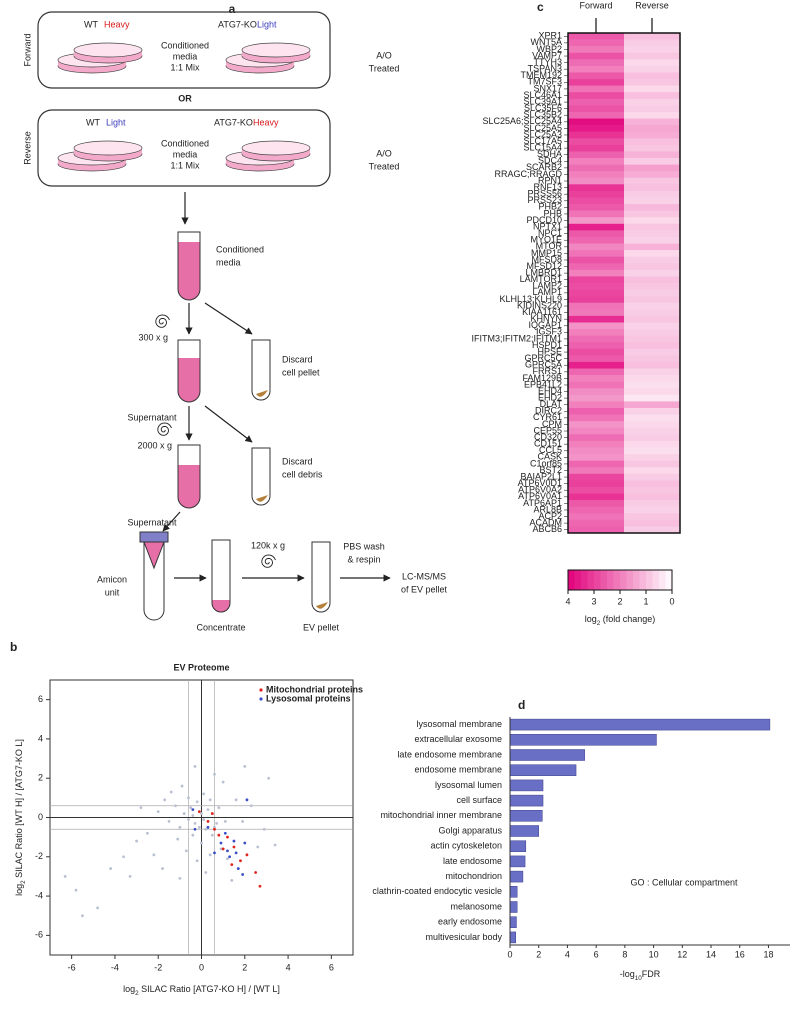  What do you see at coordinates (540, 7) in the screenshot?
I see `panel-label: c` at bounding box center [540, 7].